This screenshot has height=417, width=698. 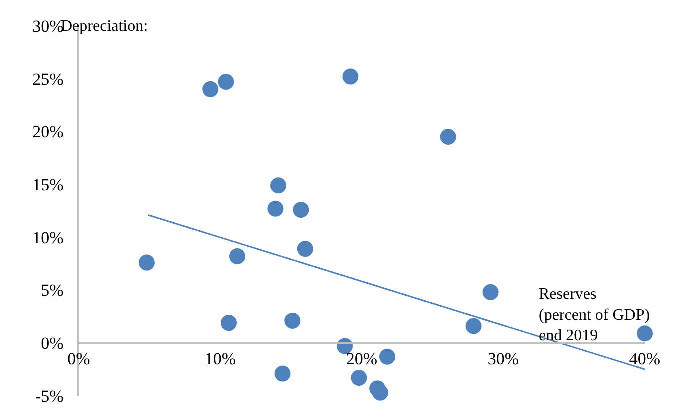 What do you see at coordinates (48, 26) in the screenshot?
I see `y-tick-label: 30%` at bounding box center [48, 26].